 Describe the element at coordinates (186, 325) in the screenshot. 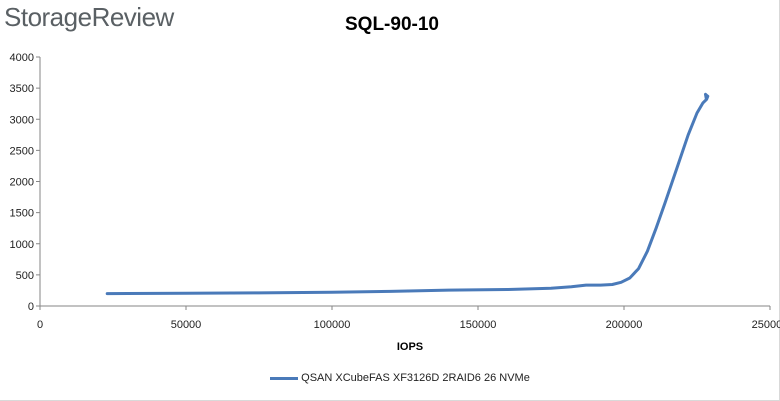

I see `x-tick-label: 50000` at that location.